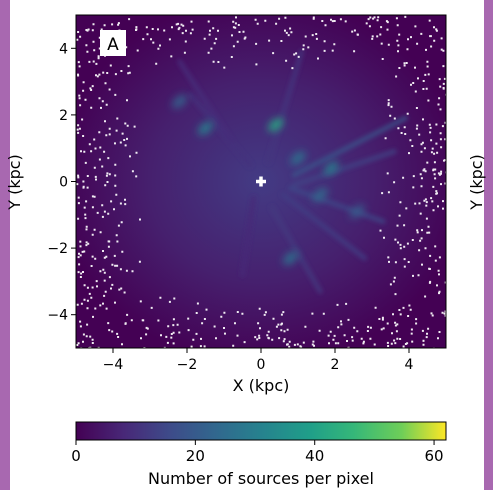 This screenshot has height=490, width=493. I want to click on y-axis-ticks: −4 −2 0 2 4, so click(61, 182).